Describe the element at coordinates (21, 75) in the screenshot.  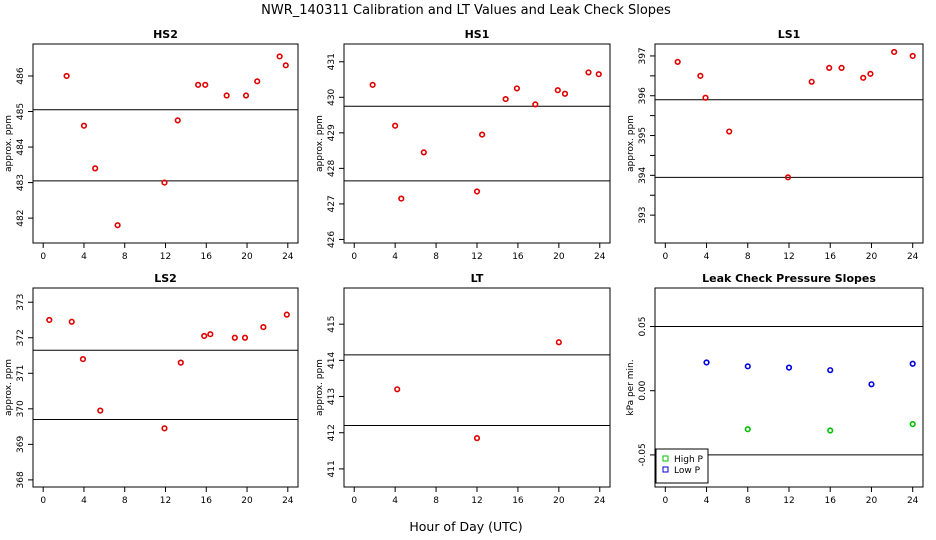
I see `y-tick-label: 486` at that location.